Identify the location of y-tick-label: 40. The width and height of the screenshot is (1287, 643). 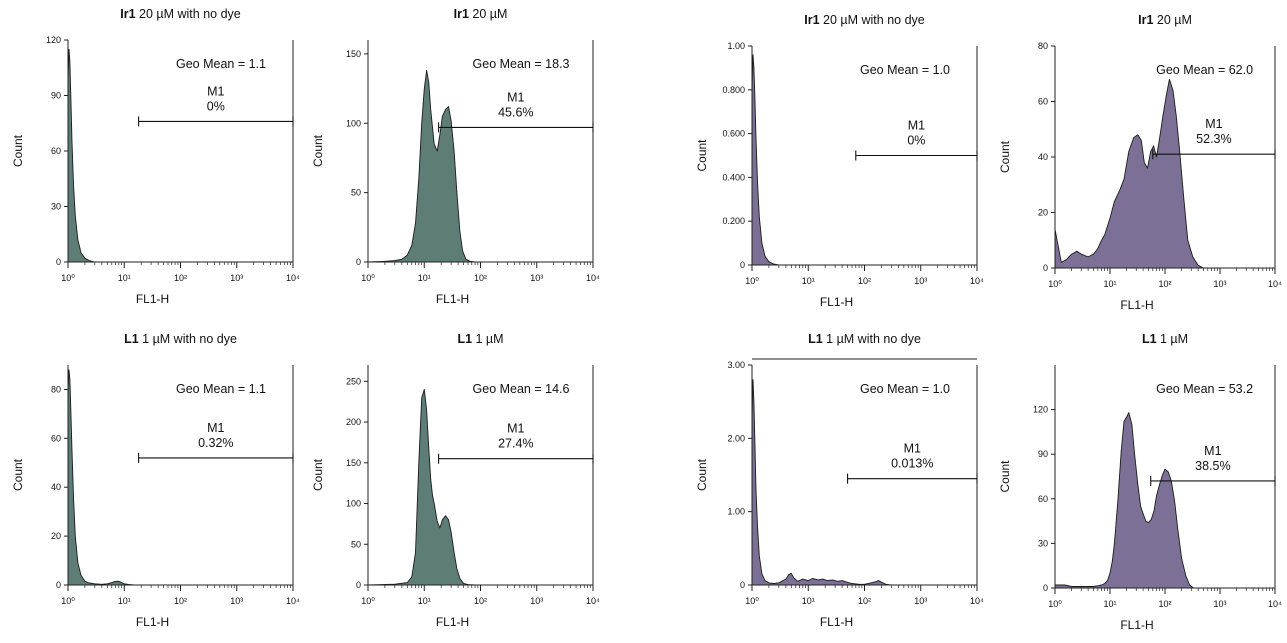
(1043, 157).